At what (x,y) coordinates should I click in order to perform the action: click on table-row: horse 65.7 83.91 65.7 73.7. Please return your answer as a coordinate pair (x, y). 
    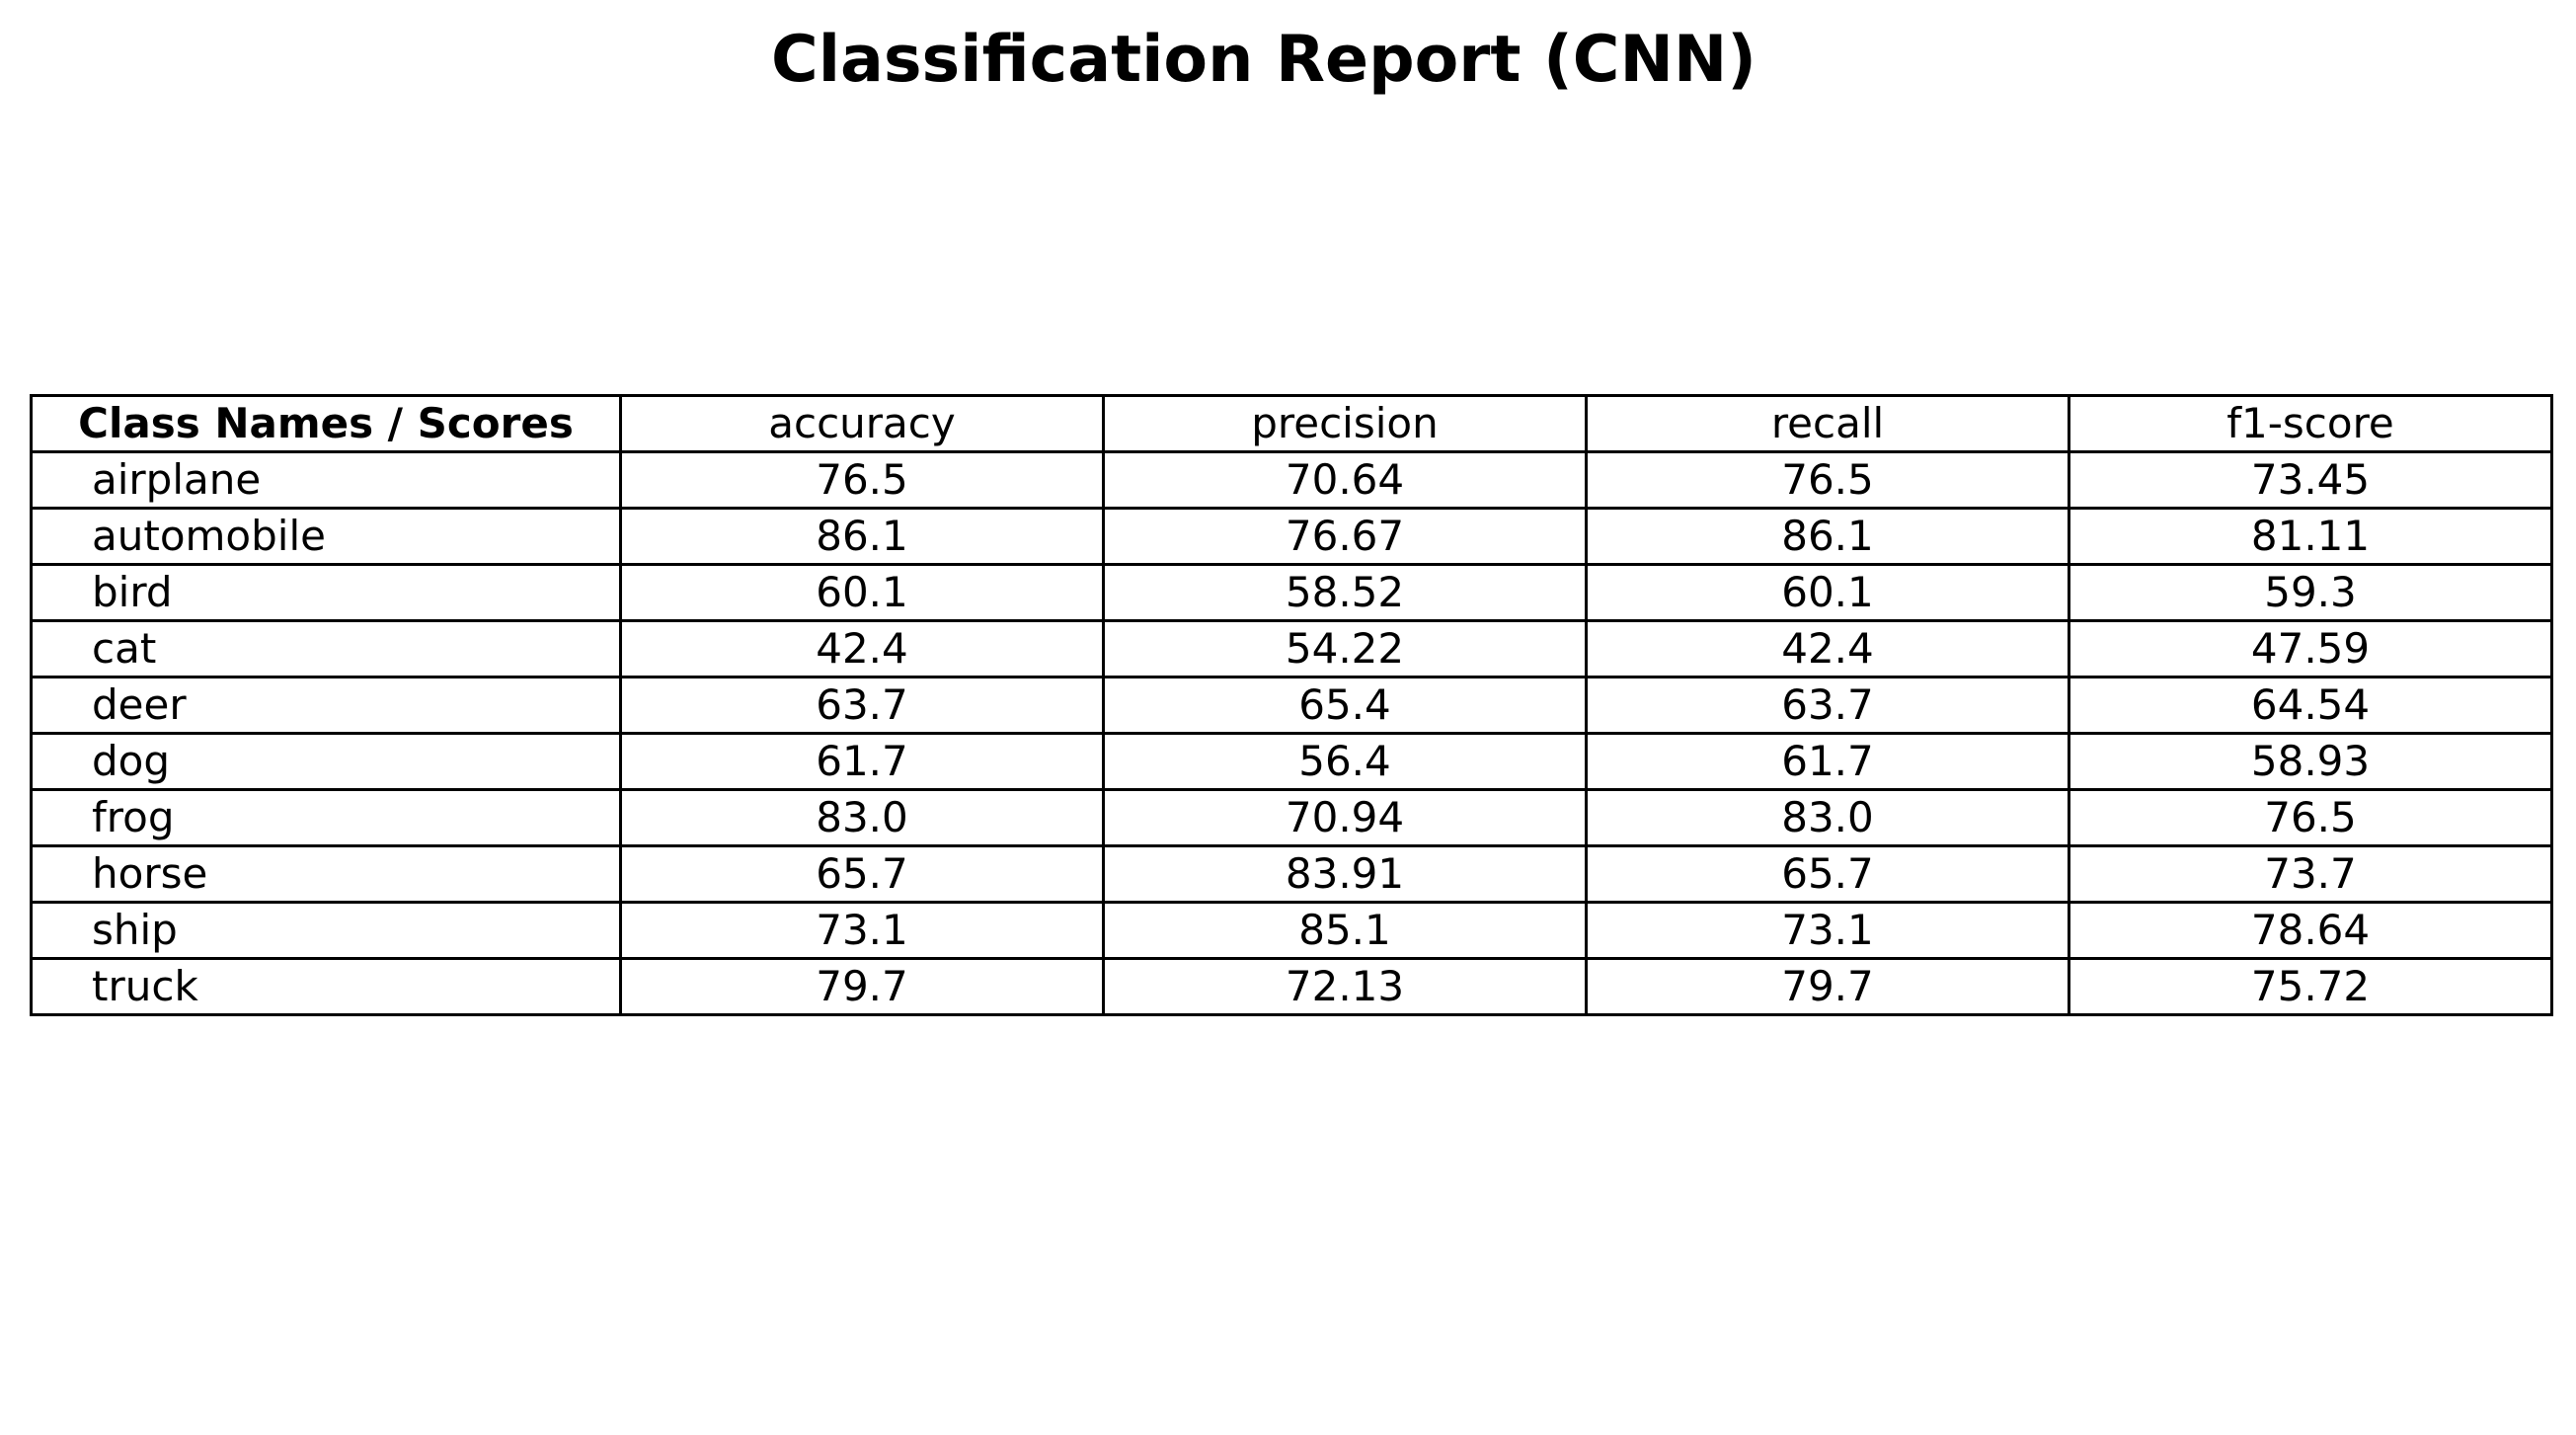
    Looking at the image, I should click on (1291, 874).